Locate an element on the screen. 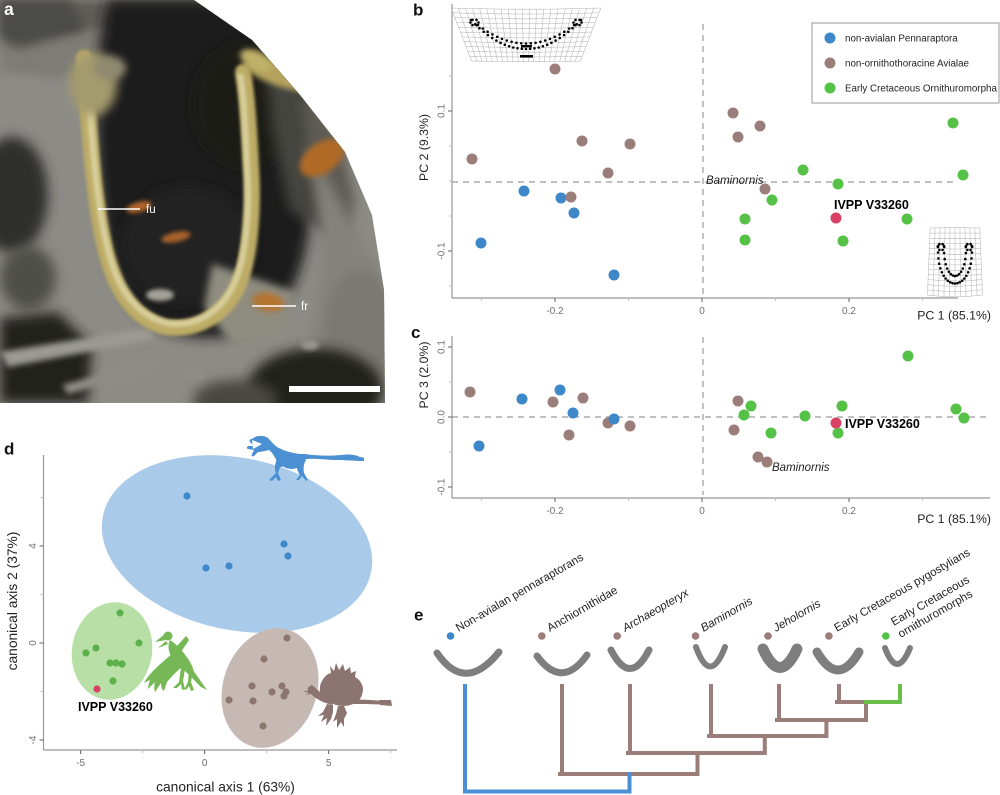  svg-text: e is located at coordinates (418, 615).